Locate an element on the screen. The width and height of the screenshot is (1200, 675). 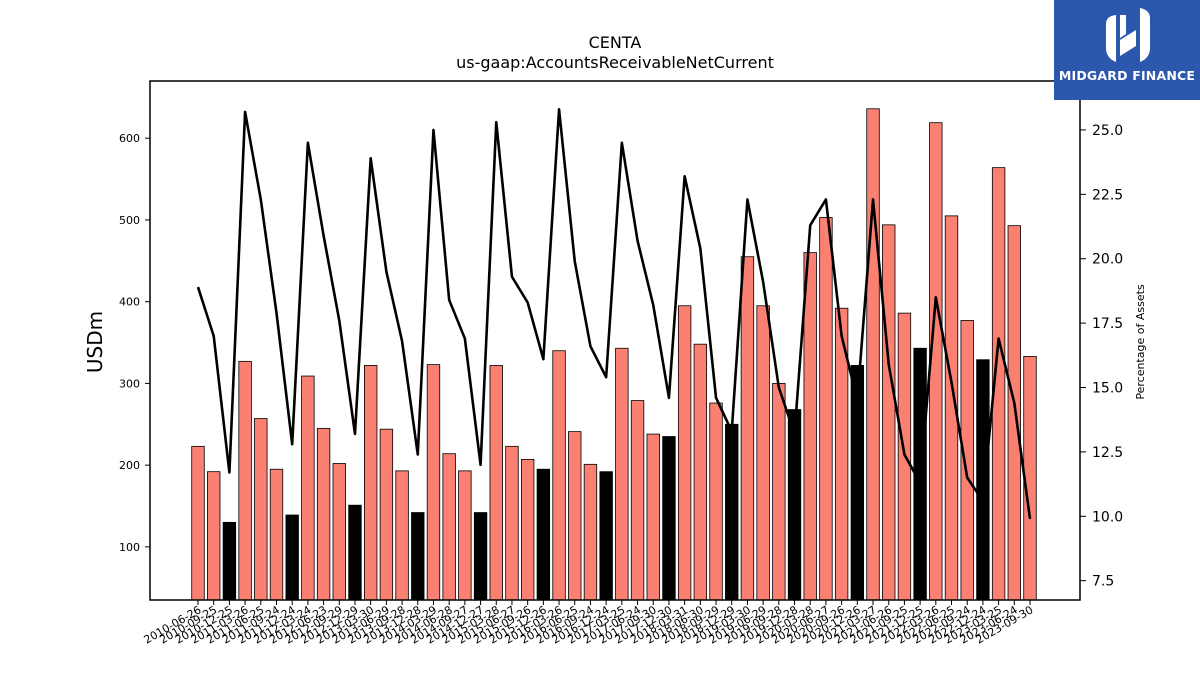
y-axis-label: USDm is located at coordinates (95, 342).